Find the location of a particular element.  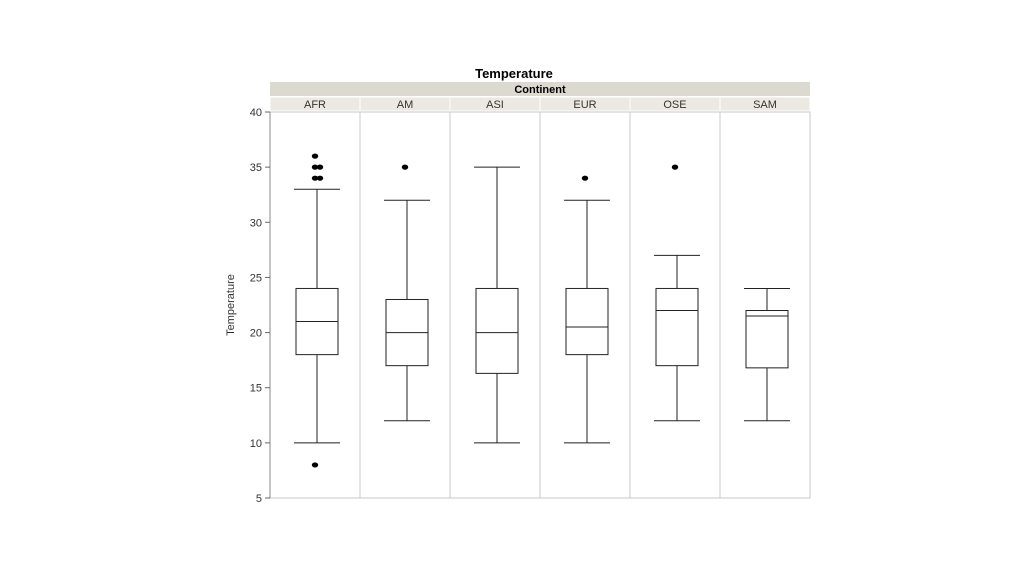

category-label: AM is located at coordinates (405, 105).